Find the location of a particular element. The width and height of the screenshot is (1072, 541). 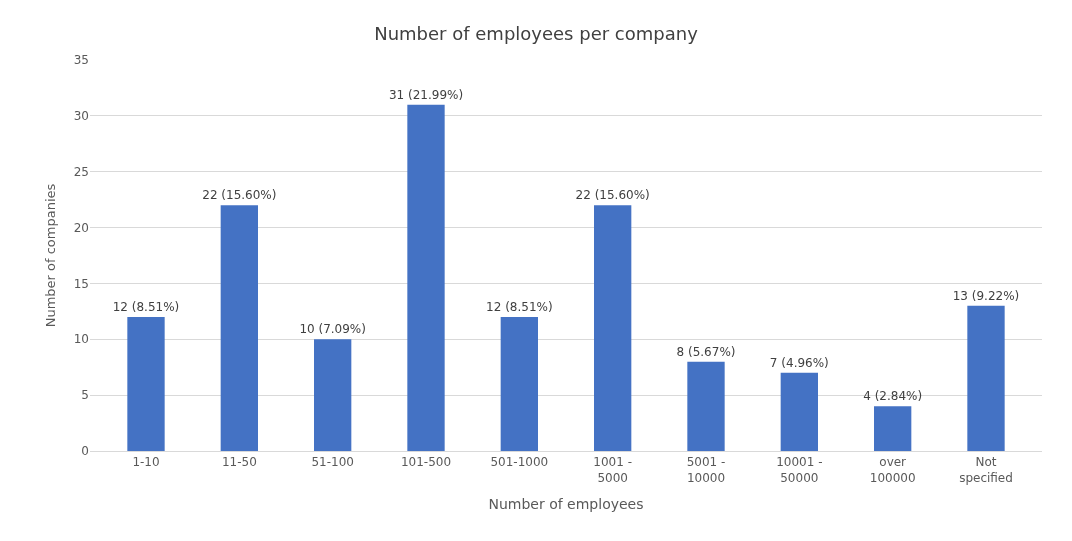

data-label: 4 (2.84%) is located at coordinates (893, 396).